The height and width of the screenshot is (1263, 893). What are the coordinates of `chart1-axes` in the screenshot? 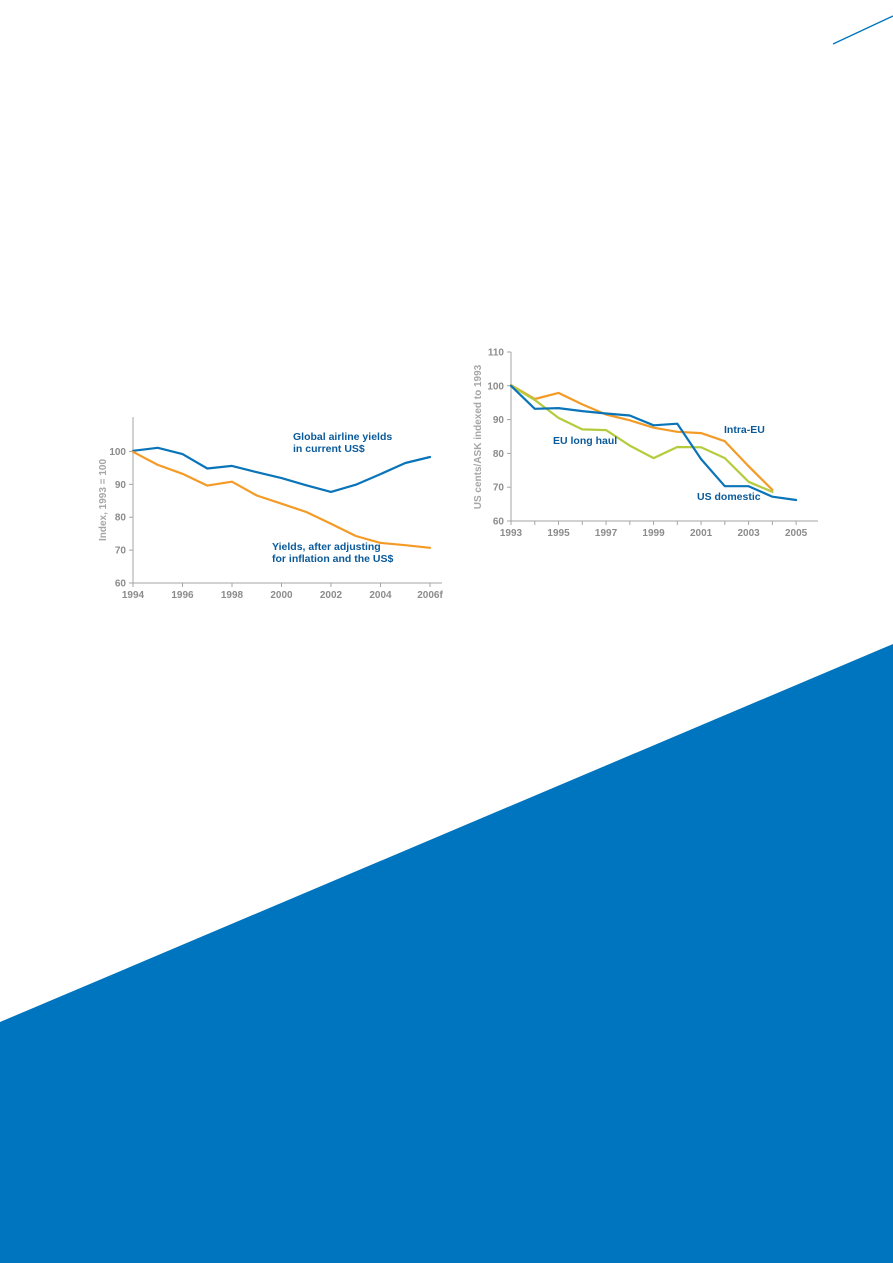 It's located at (287, 500).